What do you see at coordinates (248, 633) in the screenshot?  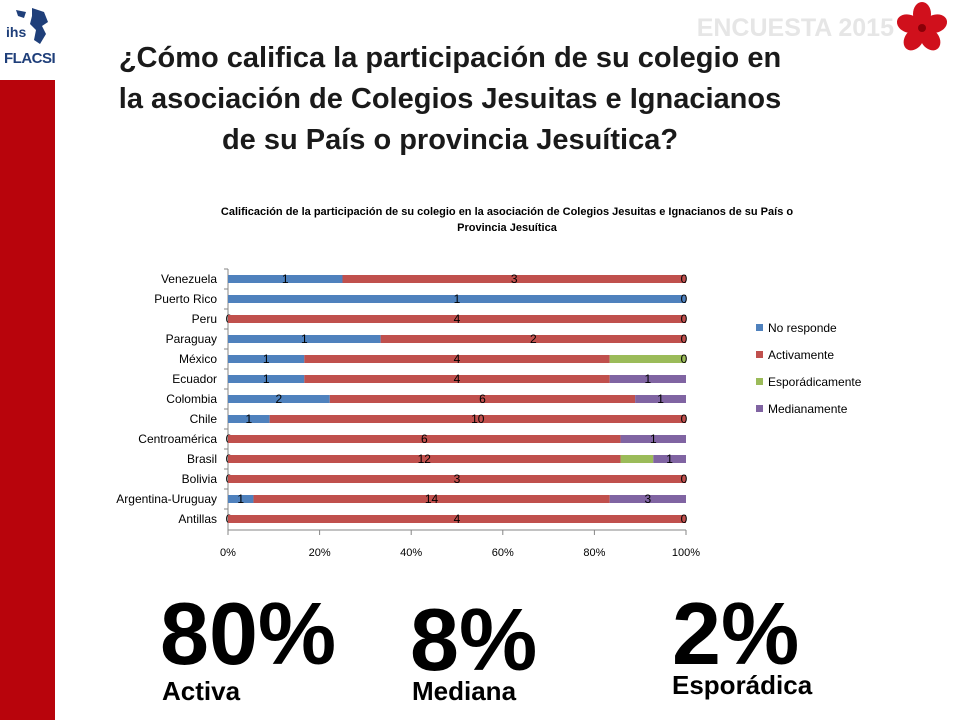 I see `summary-percent-activa: 80%` at bounding box center [248, 633].